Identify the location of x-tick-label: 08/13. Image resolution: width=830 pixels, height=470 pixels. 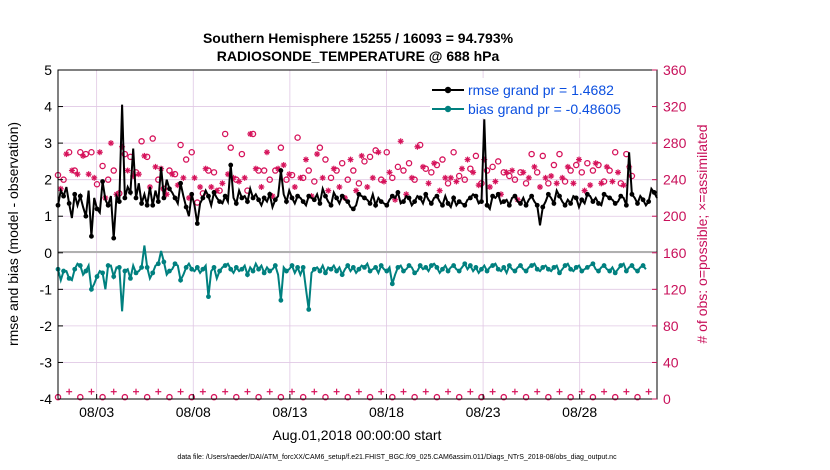
(289, 412).